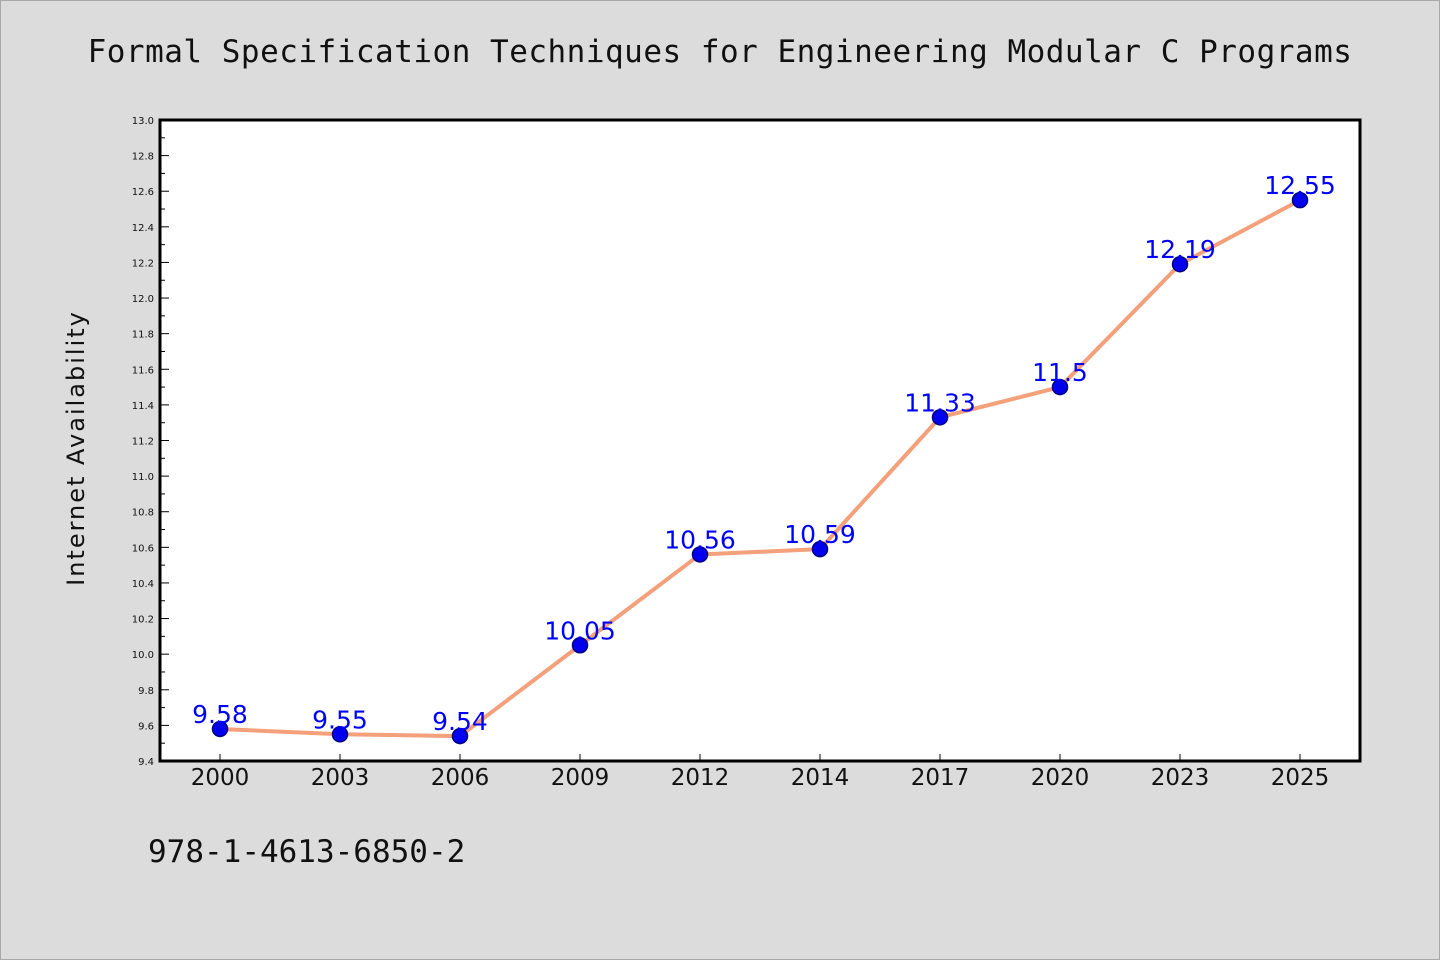  I want to click on data-label: 12.55, so click(1300, 185).